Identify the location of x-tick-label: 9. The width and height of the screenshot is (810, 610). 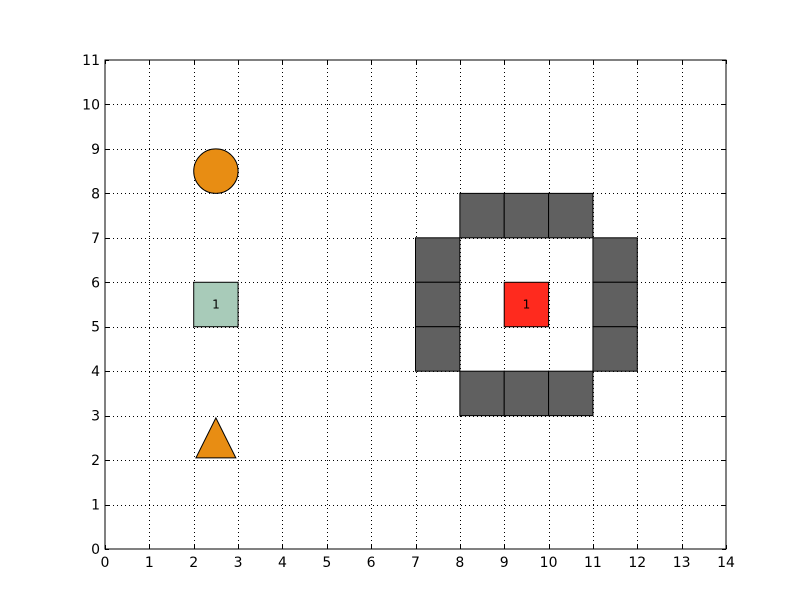
(504, 563).